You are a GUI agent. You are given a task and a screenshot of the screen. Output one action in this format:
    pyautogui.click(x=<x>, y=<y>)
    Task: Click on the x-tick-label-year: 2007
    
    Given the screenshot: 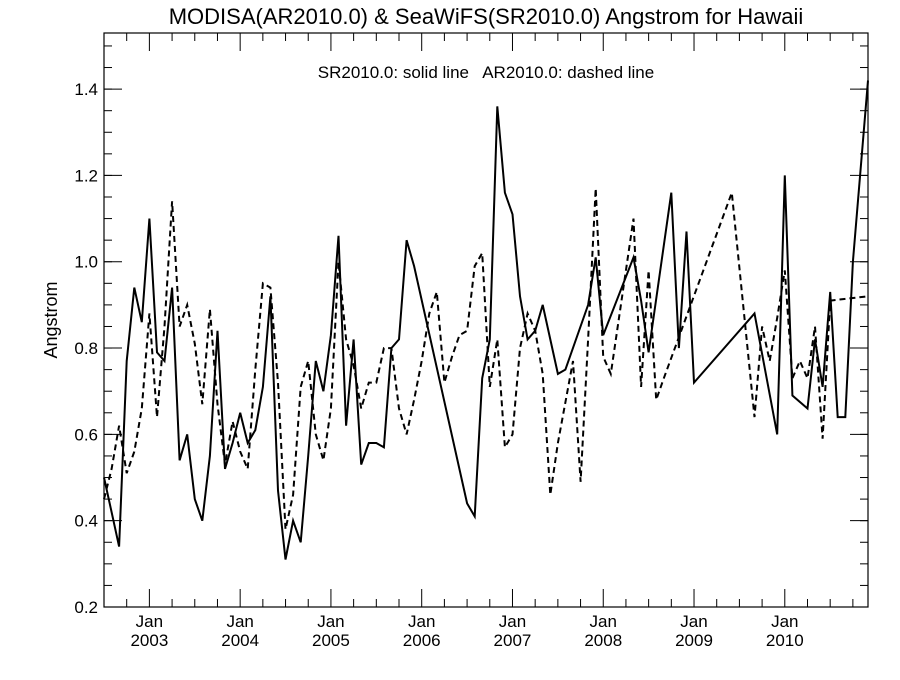 What is the action you would take?
    pyautogui.click(x=513, y=640)
    